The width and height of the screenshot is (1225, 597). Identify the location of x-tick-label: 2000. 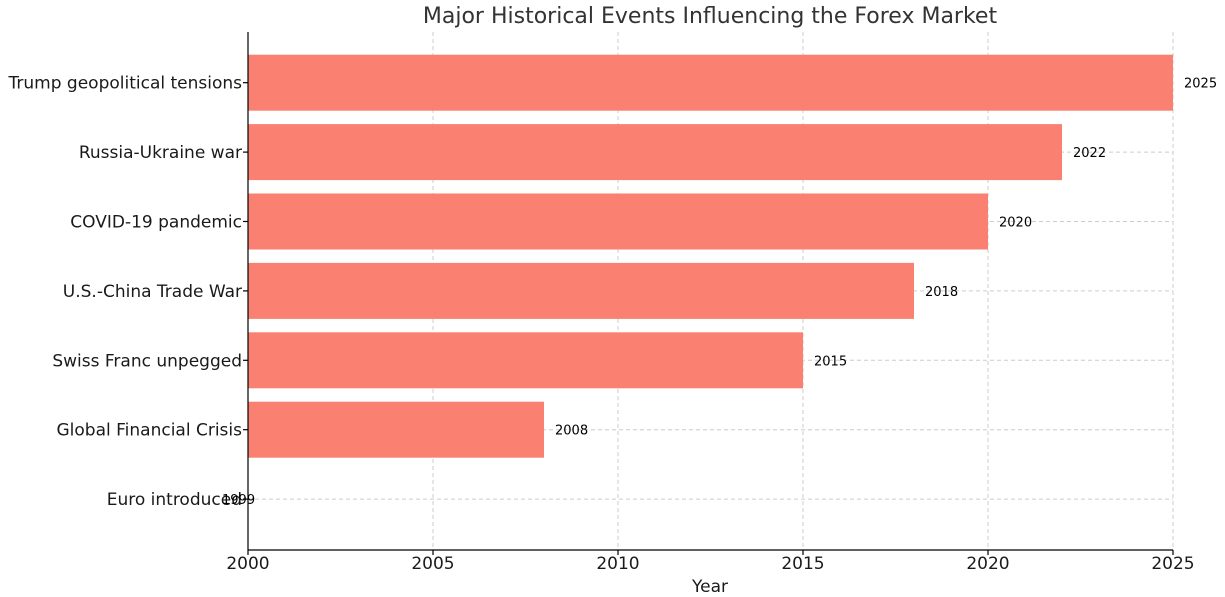
(247, 564).